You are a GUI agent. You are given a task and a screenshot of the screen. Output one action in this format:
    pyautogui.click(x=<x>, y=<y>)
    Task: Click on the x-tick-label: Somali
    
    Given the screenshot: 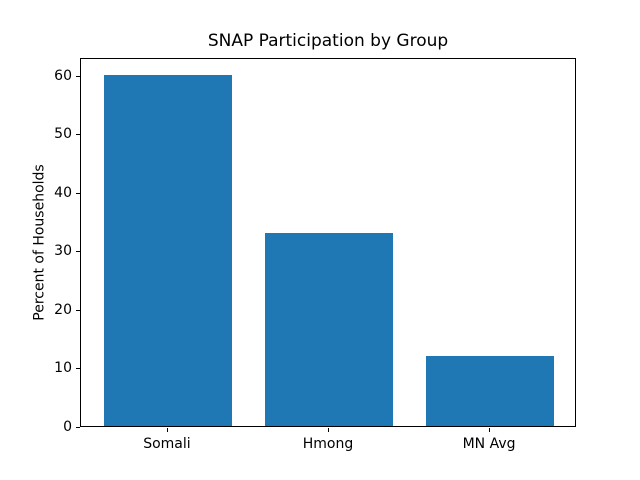 What is the action you would take?
    pyautogui.click(x=167, y=444)
    